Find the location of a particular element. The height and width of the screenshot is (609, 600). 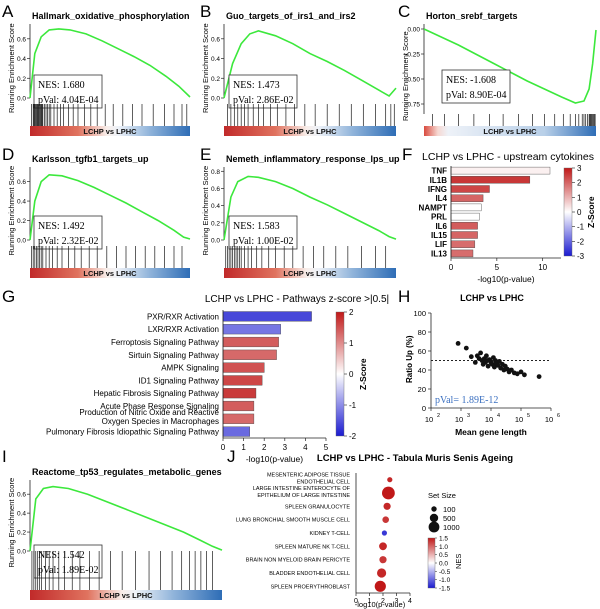

dotplot-x-tick-label: 0 is located at coordinates (356, 601).